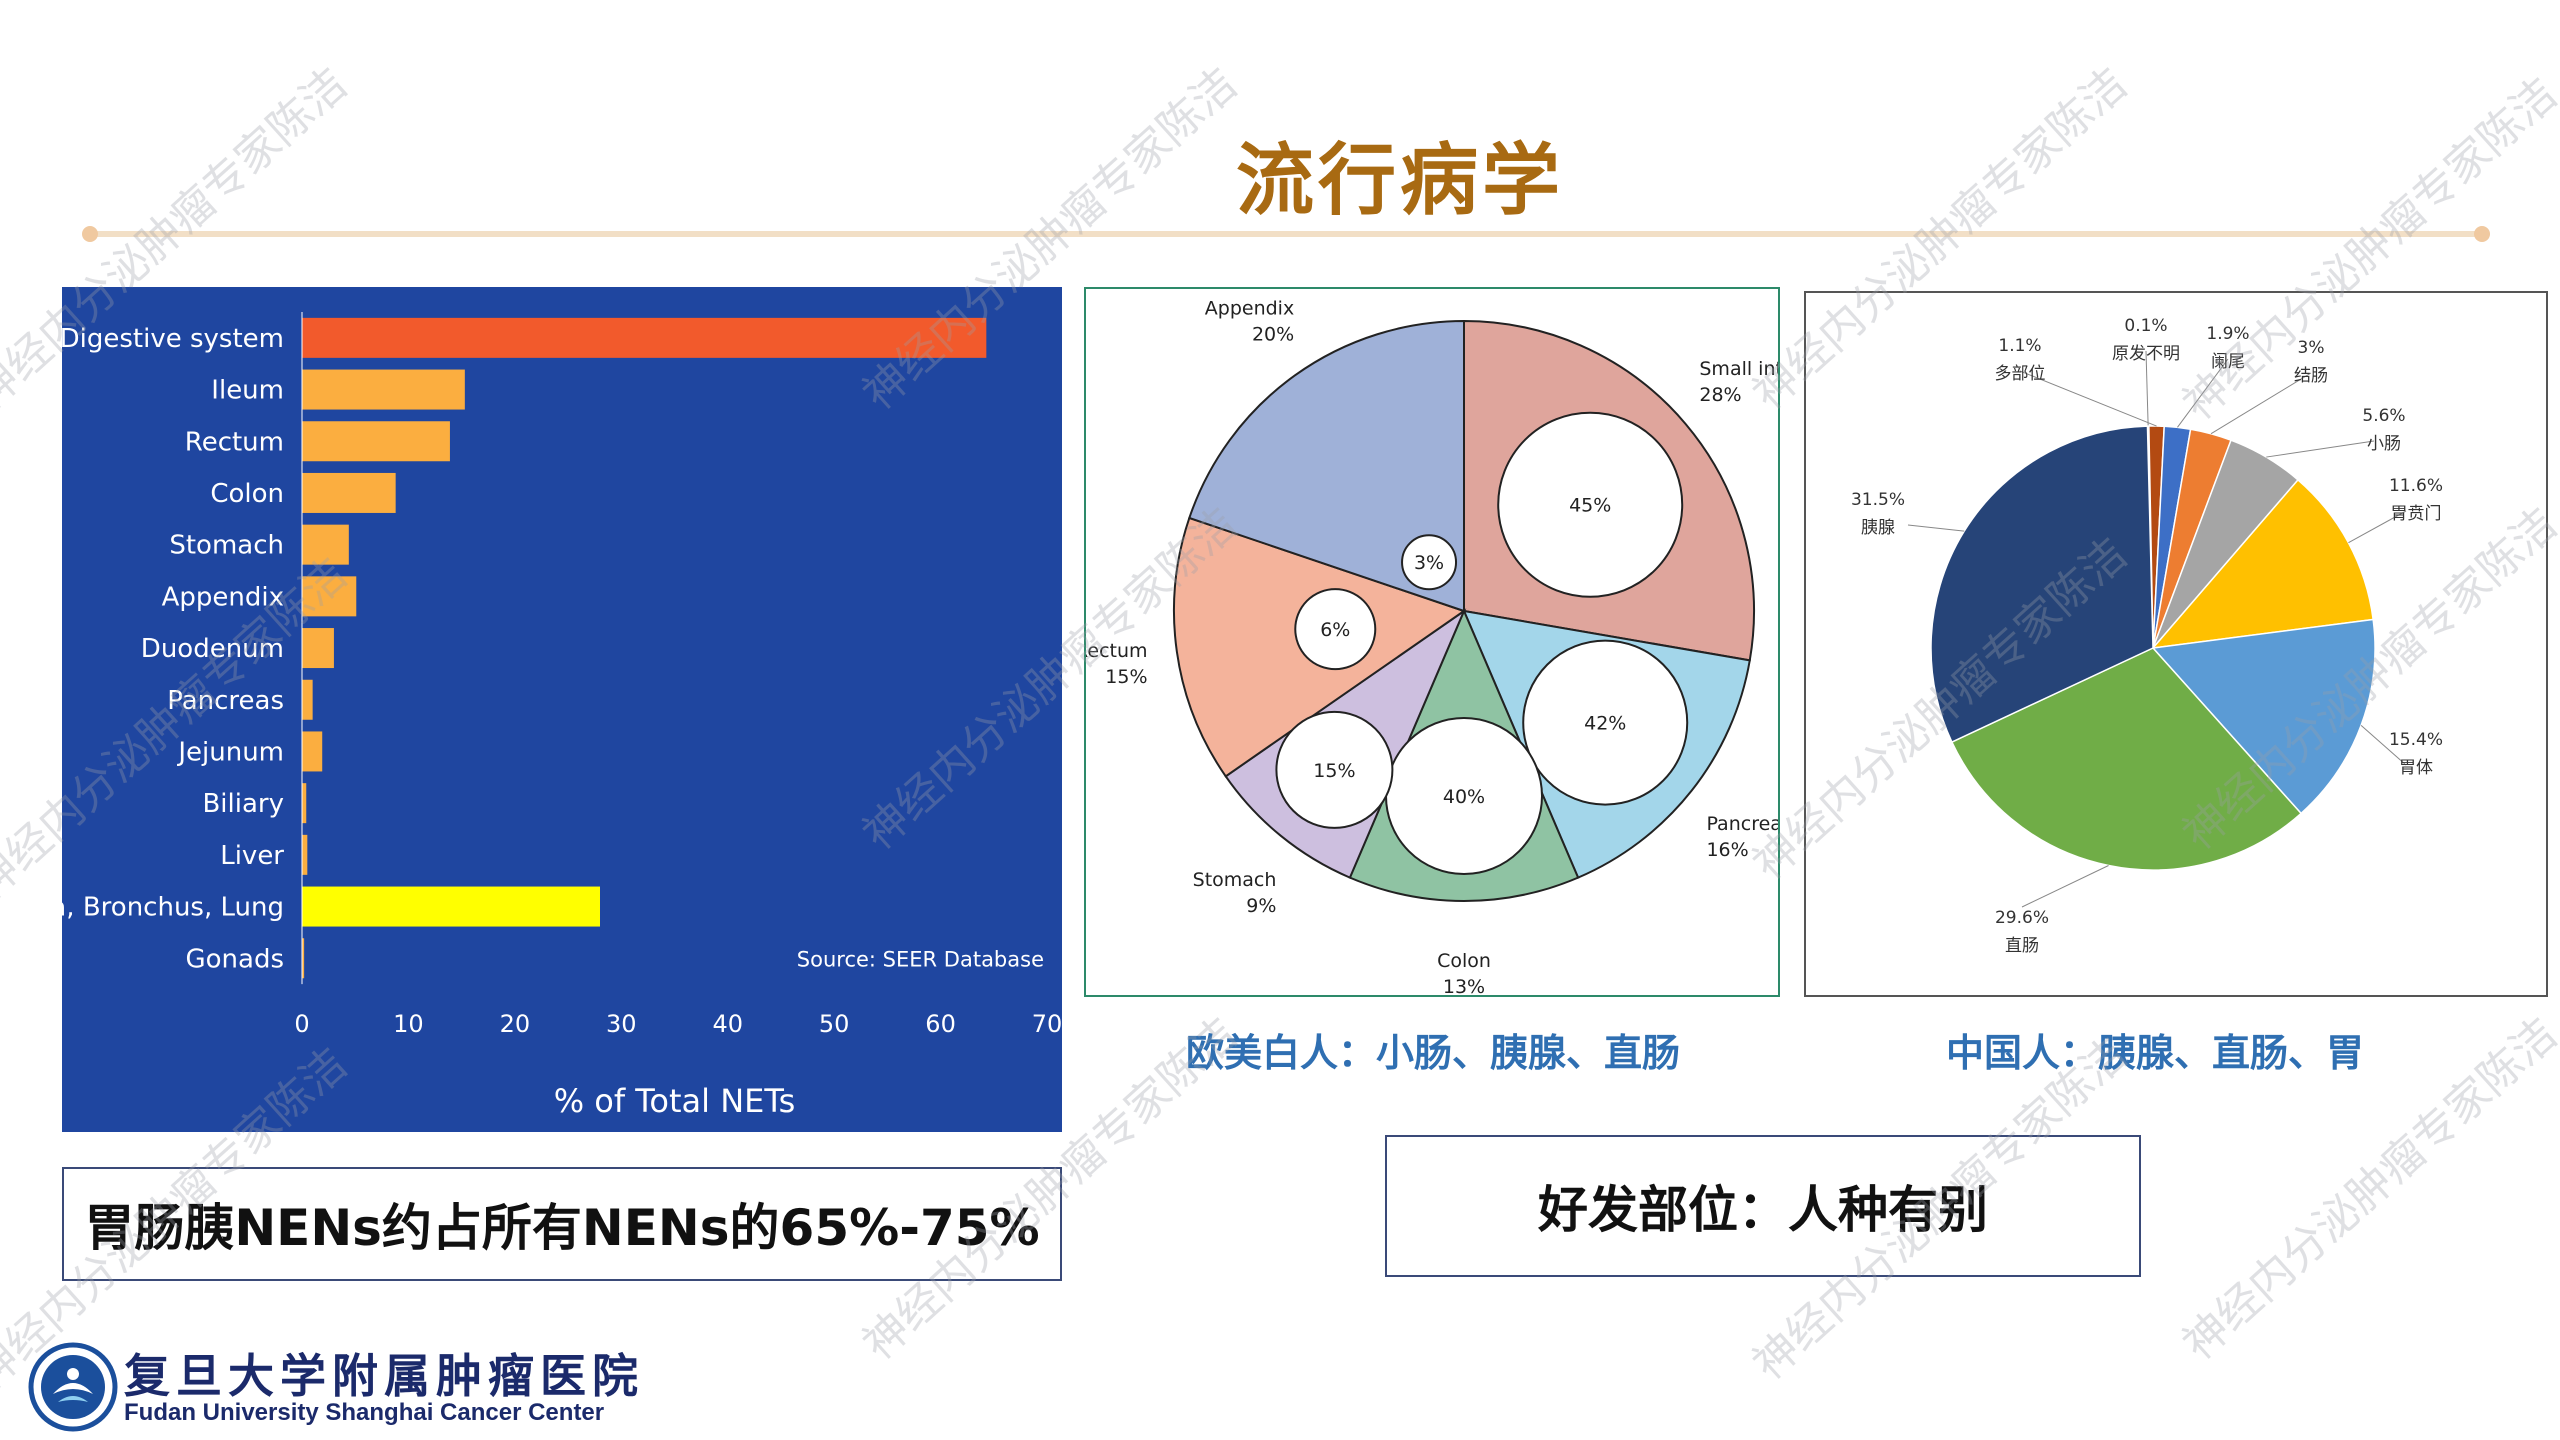 This screenshot has height=1440, width=2560. I want to click on bar-category-label: Biliary, so click(243, 804).